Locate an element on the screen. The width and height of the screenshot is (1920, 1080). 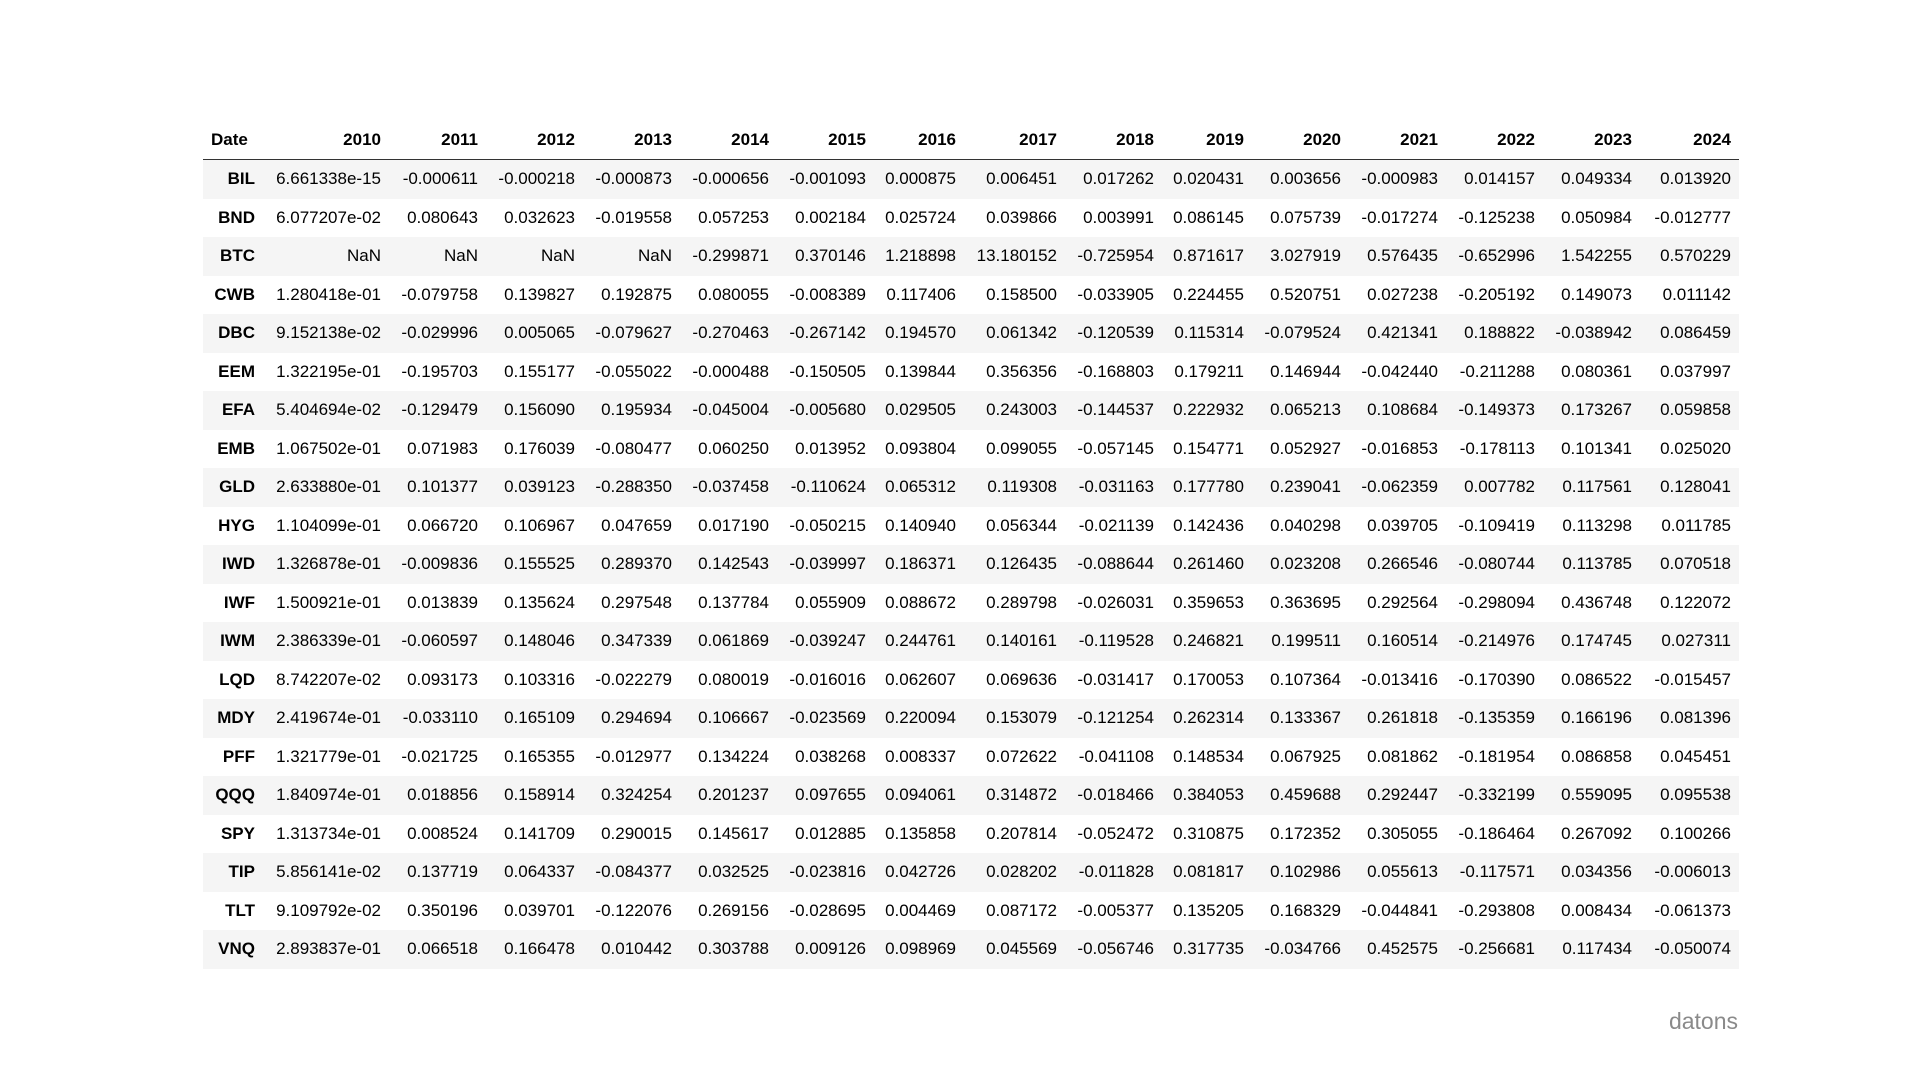
table-cell: -0.205192 is located at coordinates (1496, 294).